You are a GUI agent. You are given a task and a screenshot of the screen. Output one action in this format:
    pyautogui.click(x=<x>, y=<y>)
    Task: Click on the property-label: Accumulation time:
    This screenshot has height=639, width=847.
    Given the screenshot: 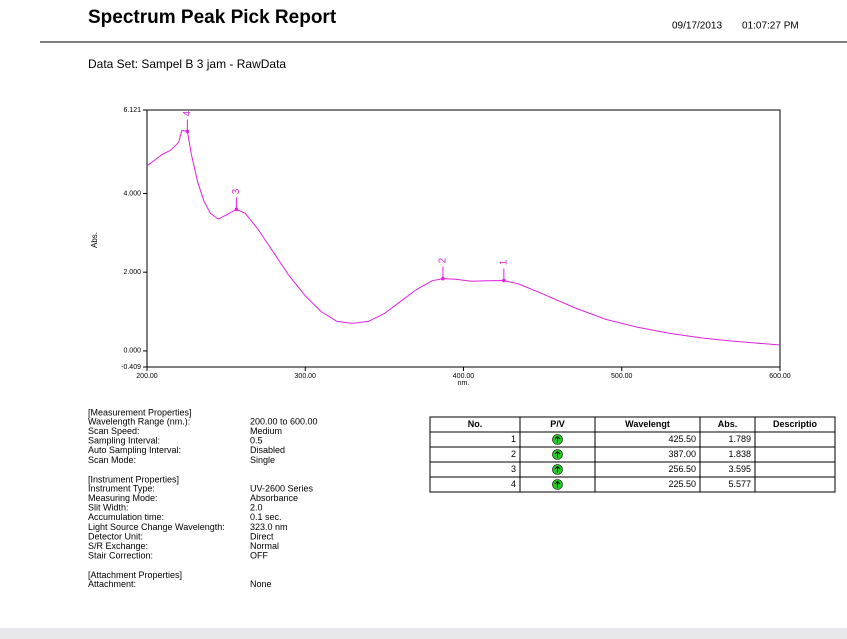 What is the action you would take?
    pyautogui.click(x=126, y=517)
    